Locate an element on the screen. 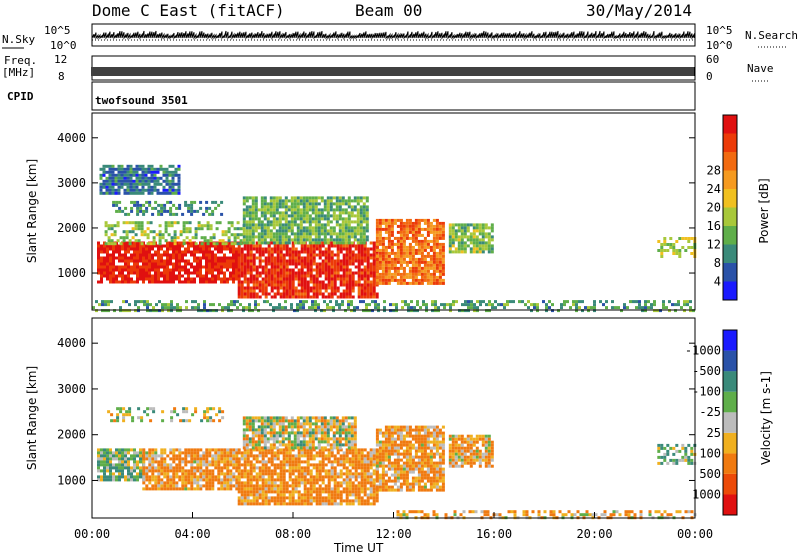 Image resolution: width=800 pixels, height=554 pixels. power-cell-1901 is located at coordinates (492, 246).